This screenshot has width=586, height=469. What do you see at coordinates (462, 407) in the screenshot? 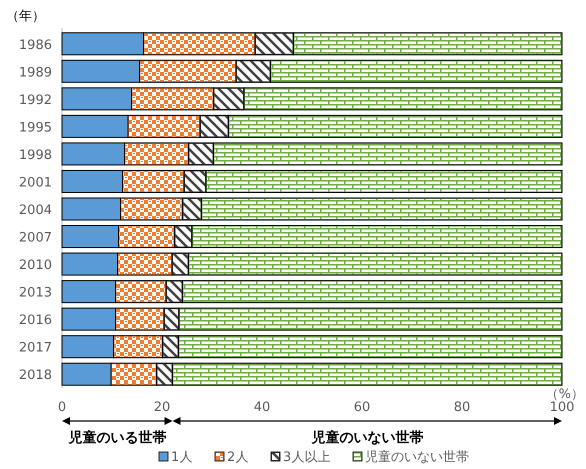
I see `x-tick-label: 80` at bounding box center [462, 407].